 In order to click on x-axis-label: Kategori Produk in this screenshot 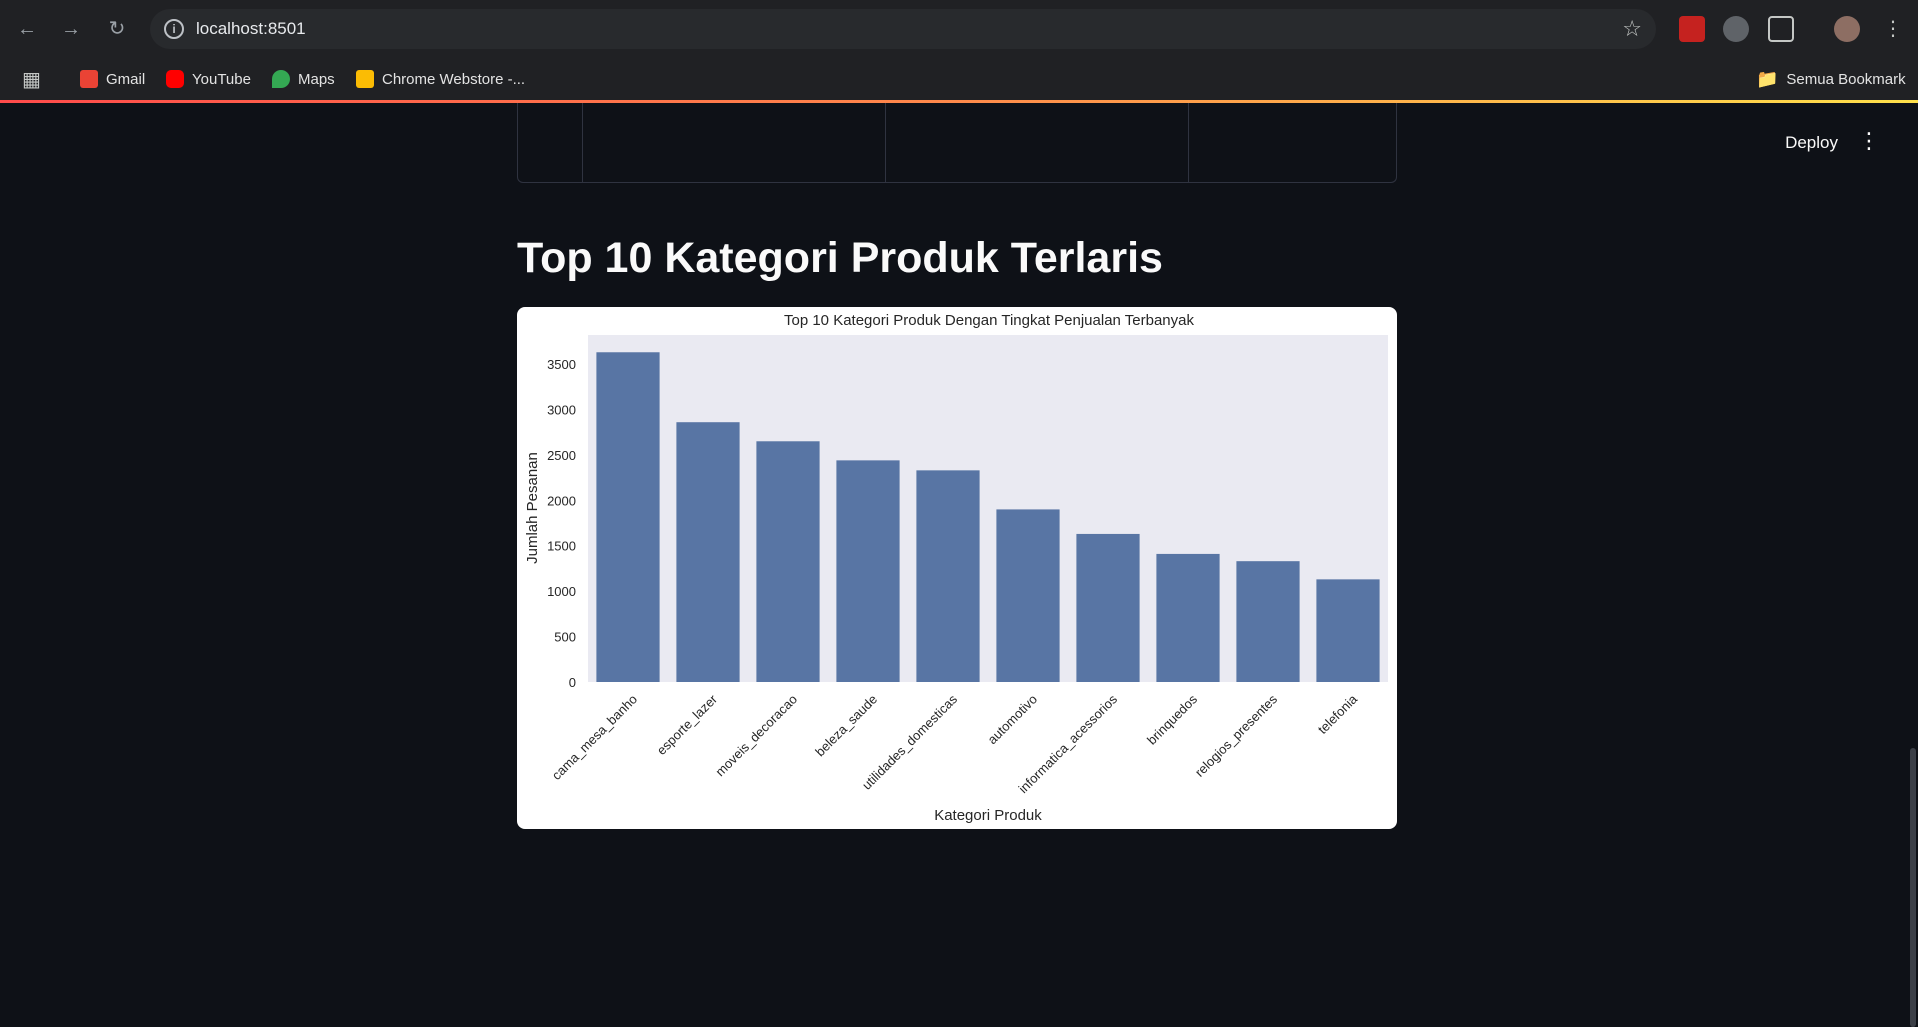, I will do `click(988, 815)`.